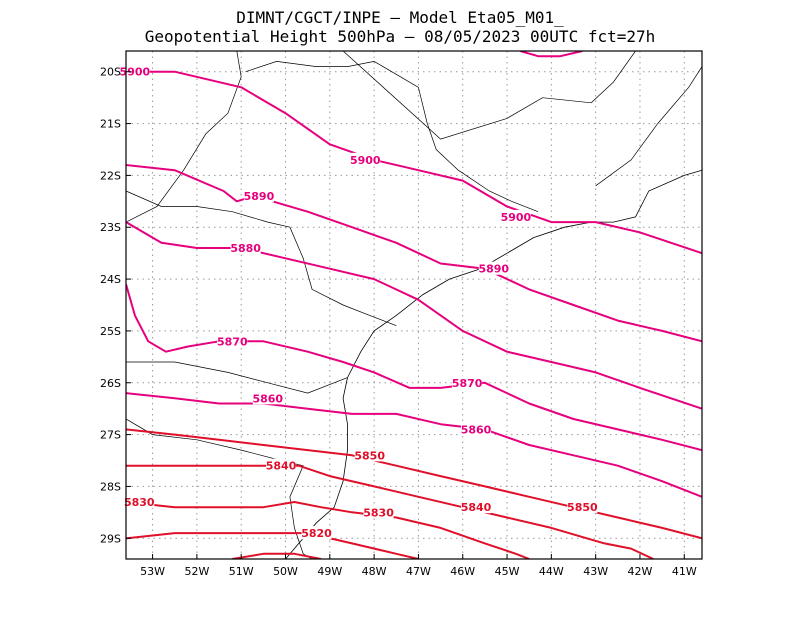 This screenshot has width=800, height=618. What do you see at coordinates (551, 571) in the screenshot?
I see `x-tick-label: 44W` at bounding box center [551, 571].